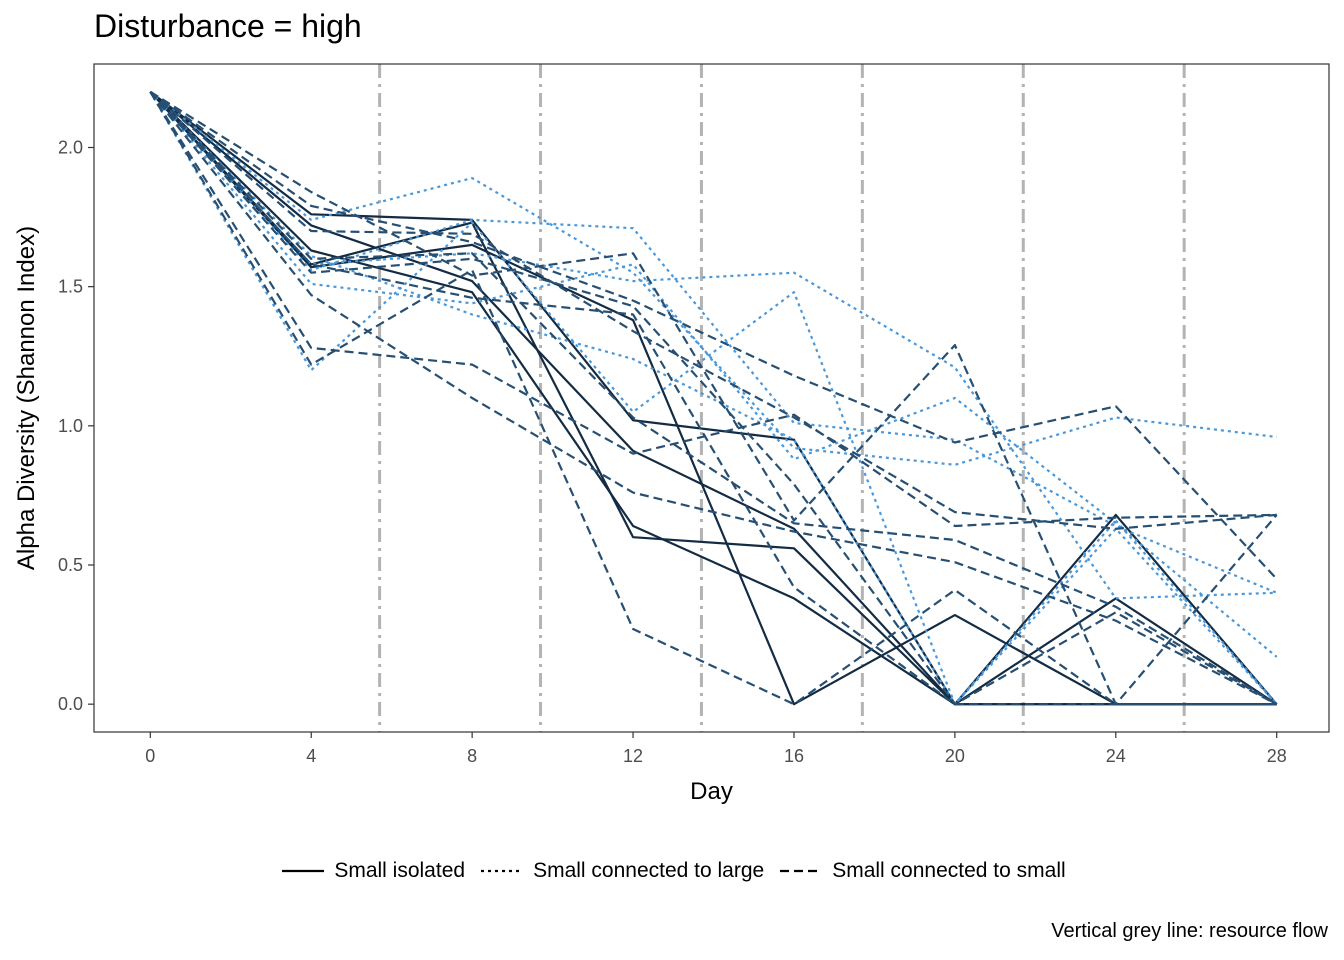 This screenshot has height=960, width=1344. I want to click on legend-label-2: Small connected to small, so click(949, 870).